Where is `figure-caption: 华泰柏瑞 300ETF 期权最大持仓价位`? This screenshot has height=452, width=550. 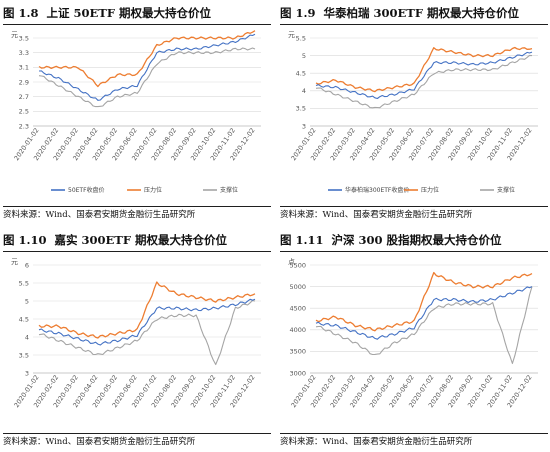
figure-caption: 华泰柏瑞 300ETF 期权最大持仓价位 is located at coordinates (421, 13).